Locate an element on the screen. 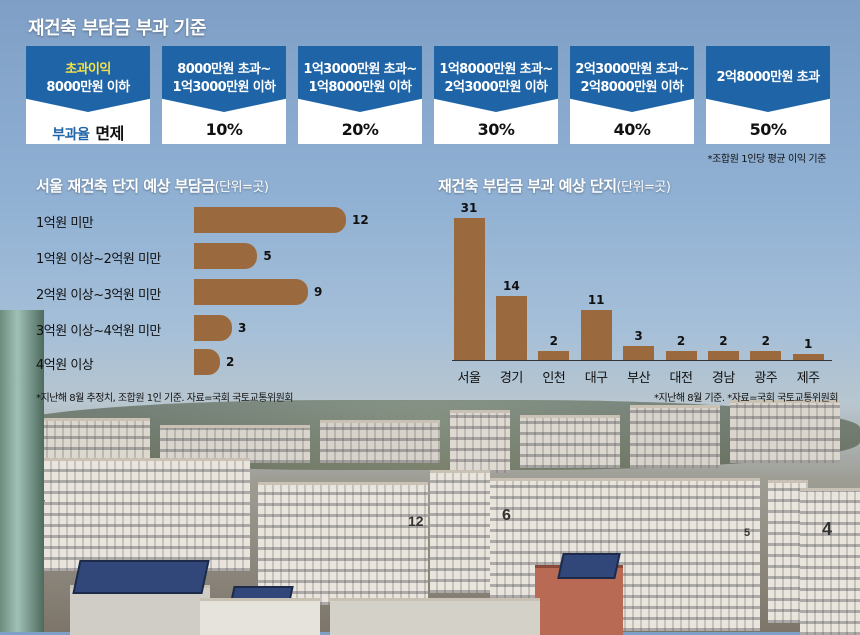 This screenshot has height=635, width=860. tier-card: 2억8000만원 초과 50% is located at coordinates (768, 95).